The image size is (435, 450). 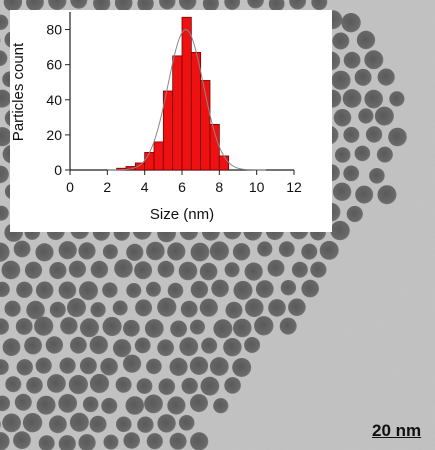 I want to click on gaussian-fit-curve, so click(x=187, y=100).